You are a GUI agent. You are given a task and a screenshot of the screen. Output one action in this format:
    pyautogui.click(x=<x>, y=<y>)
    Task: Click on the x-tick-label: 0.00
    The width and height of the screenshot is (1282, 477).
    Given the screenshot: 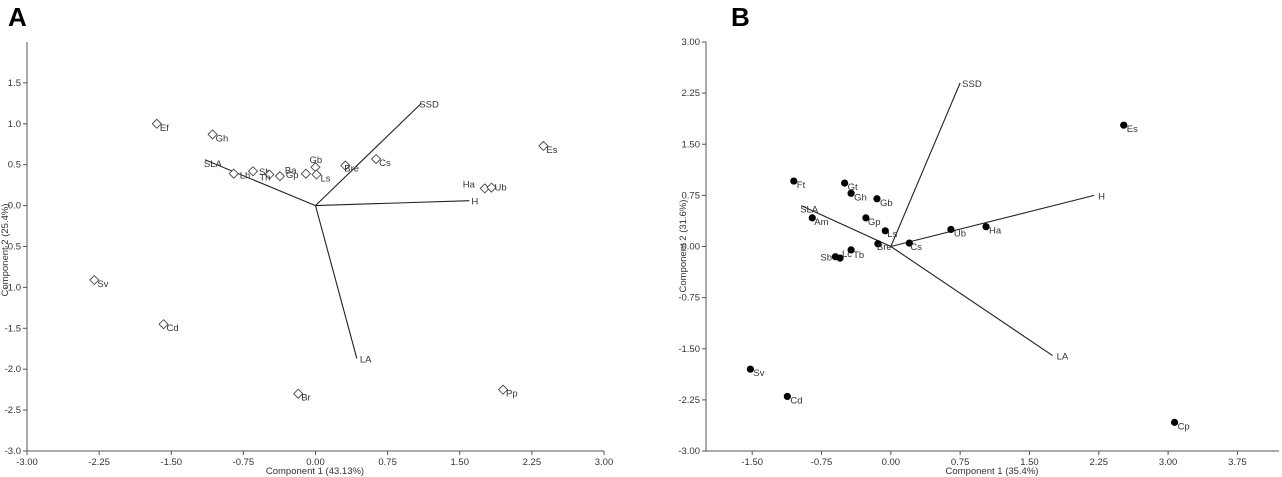 What is the action you would take?
    pyautogui.click(x=891, y=462)
    